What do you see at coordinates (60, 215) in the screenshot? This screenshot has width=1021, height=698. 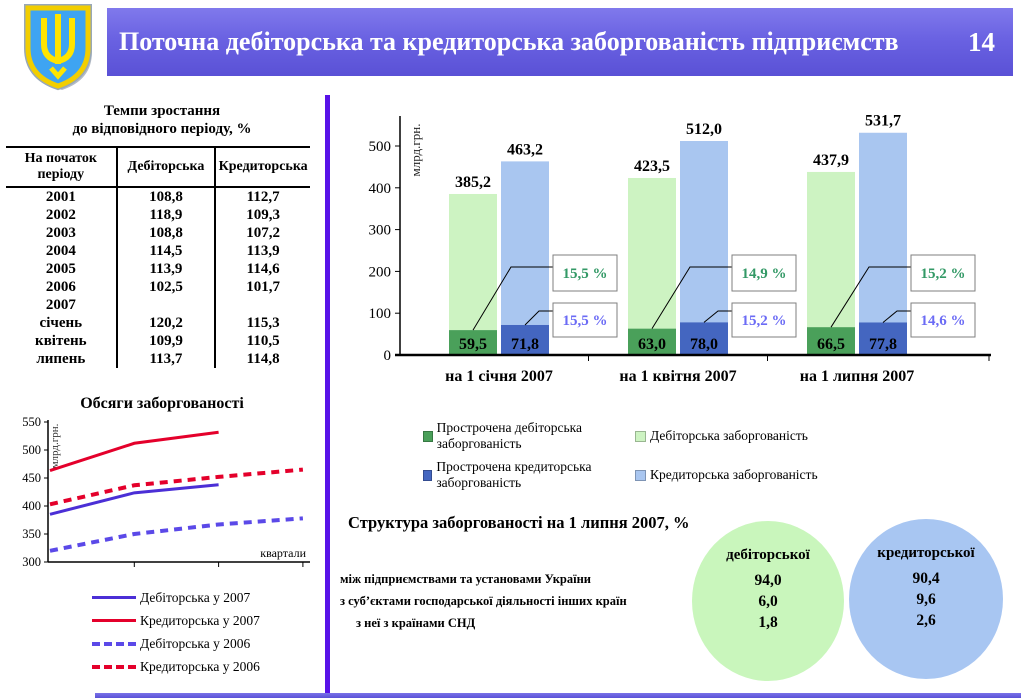 I see `growth-table-cell: 2002` at bounding box center [60, 215].